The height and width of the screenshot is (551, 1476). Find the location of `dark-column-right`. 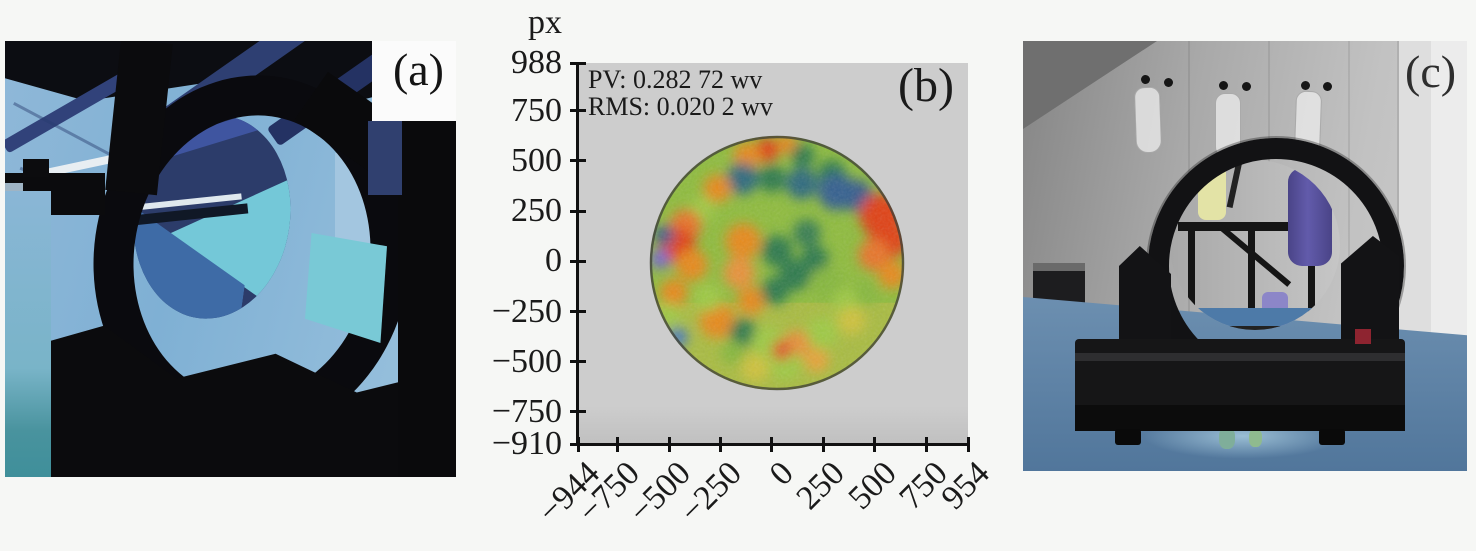

dark-column-right is located at coordinates (427, 299).